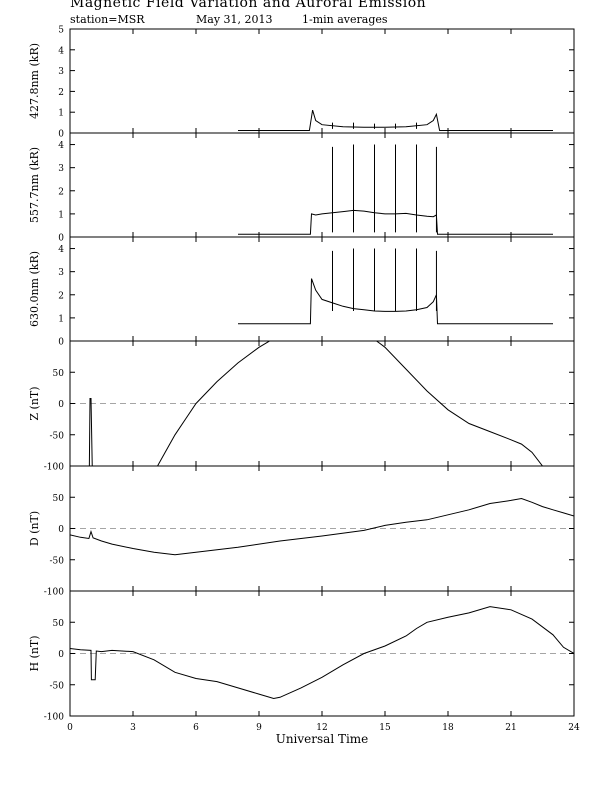 This screenshot has height=792, width=612. I want to click on date-label: May 31, 2013, so click(234, 19).